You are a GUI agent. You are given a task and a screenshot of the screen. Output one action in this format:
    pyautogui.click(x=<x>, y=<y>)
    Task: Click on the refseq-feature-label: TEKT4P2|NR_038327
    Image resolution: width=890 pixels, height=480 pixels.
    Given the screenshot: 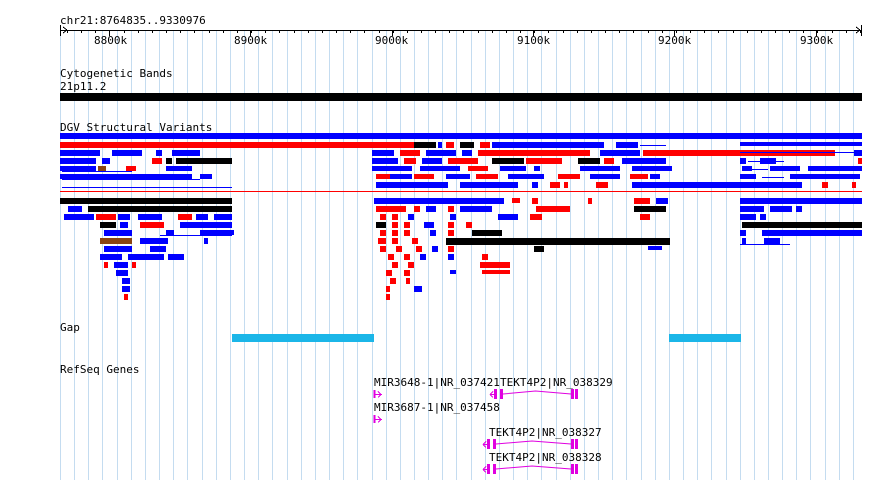 What is the action you would take?
    pyautogui.click(x=545, y=432)
    